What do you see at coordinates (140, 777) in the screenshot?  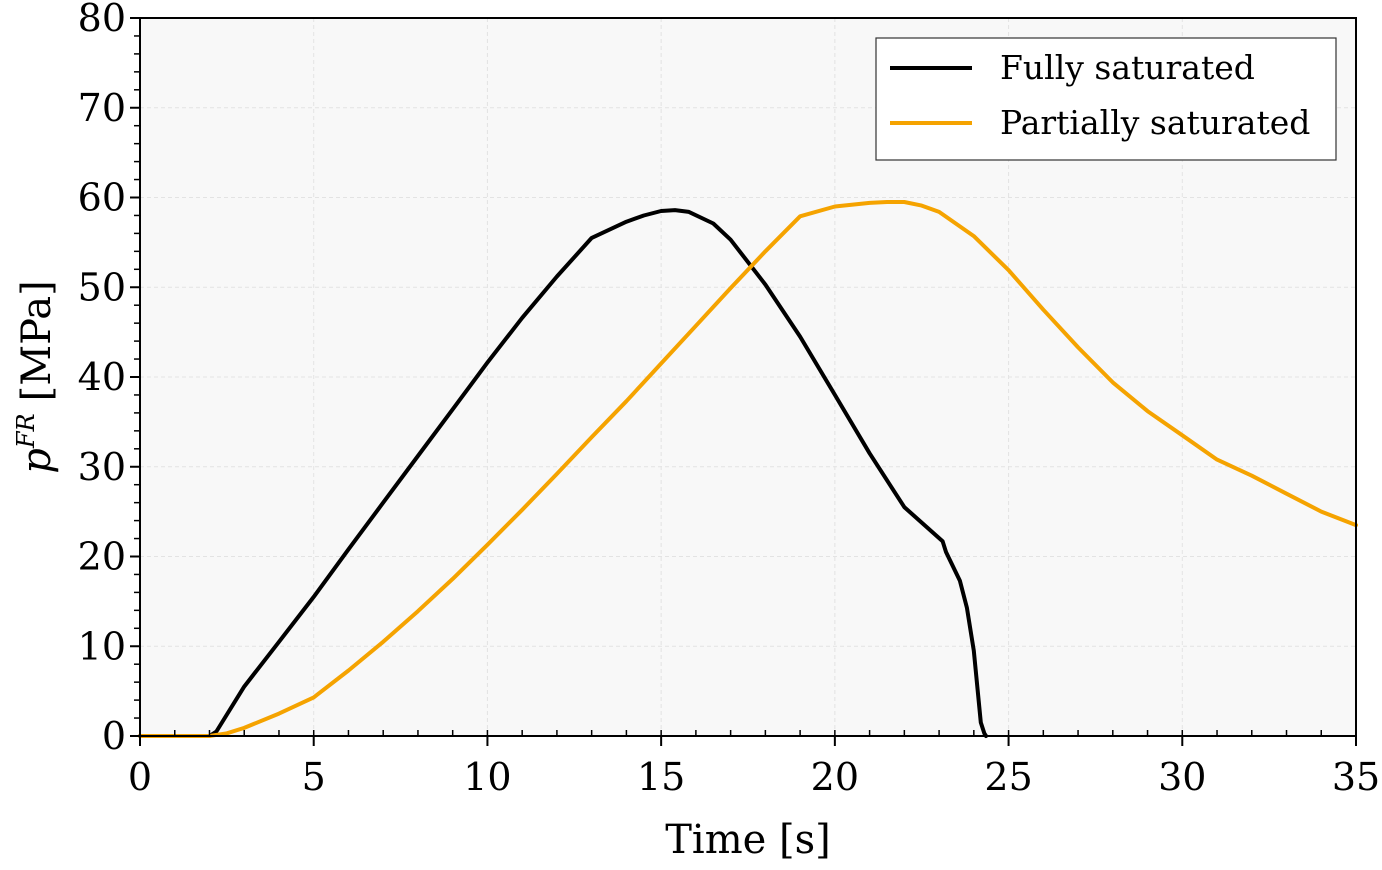 I see `x-tick-label: 0` at bounding box center [140, 777].